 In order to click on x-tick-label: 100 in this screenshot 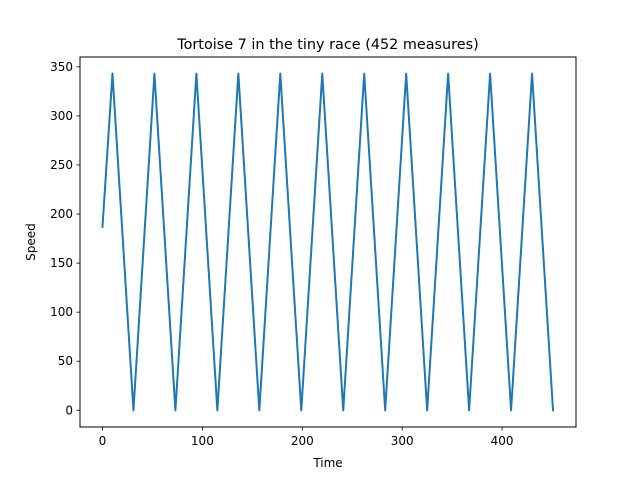, I will do `click(202, 441)`.